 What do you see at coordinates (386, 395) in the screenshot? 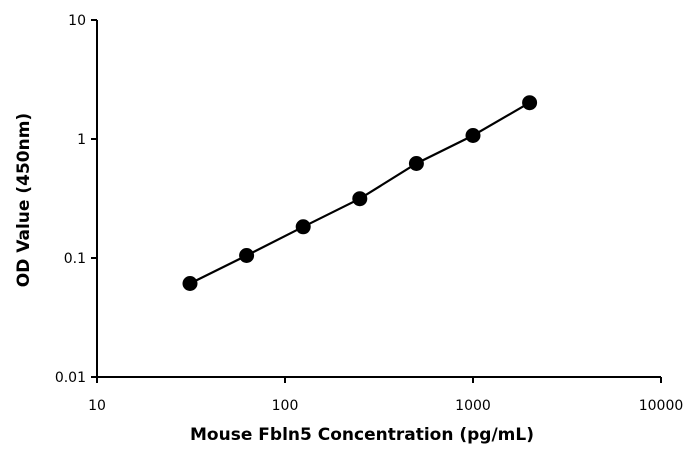
I see `x-axis: 10 100 1000 10000` at bounding box center [386, 395].